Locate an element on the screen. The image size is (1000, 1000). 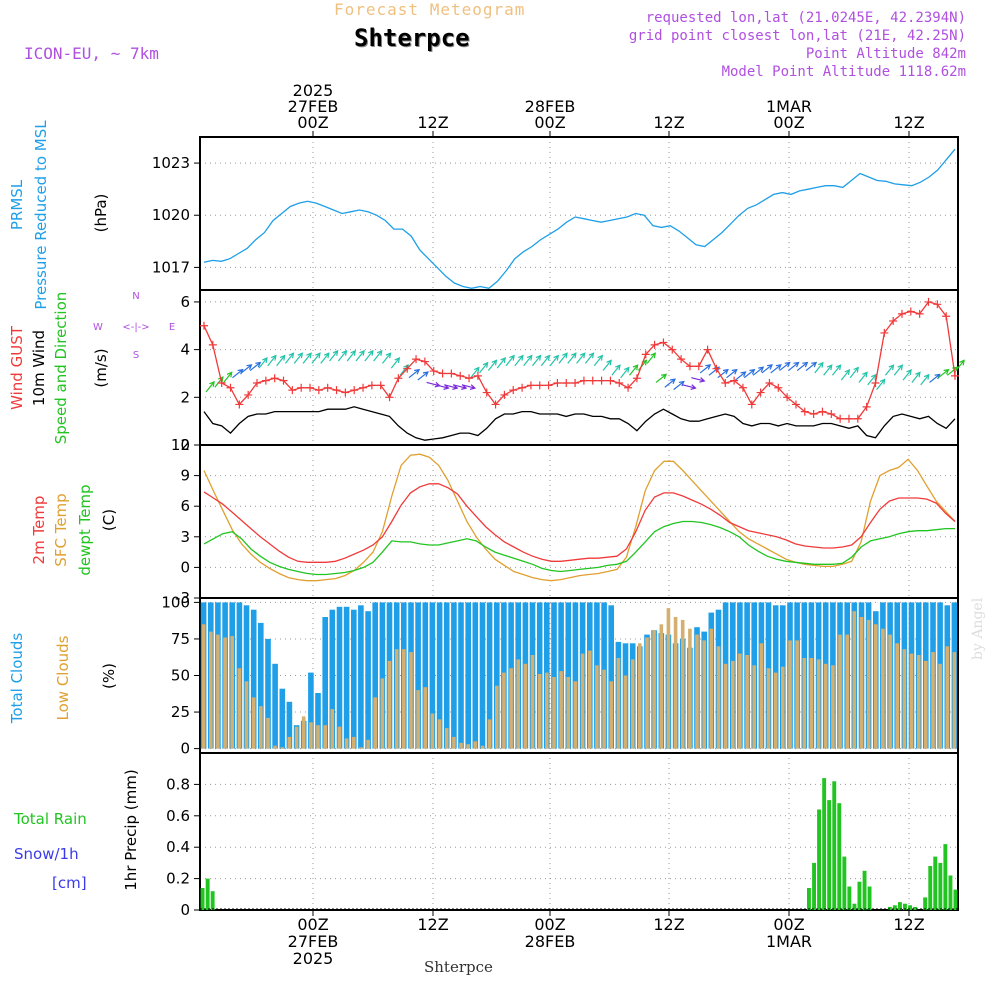
model-label: ICON-EU, ~ 7km is located at coordinates (91, 53).